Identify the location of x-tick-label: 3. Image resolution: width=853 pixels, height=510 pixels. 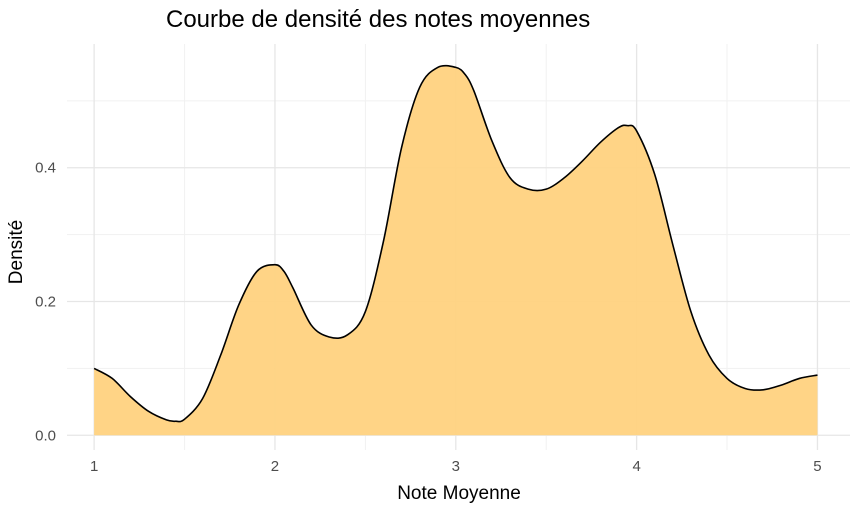
(456, 466).